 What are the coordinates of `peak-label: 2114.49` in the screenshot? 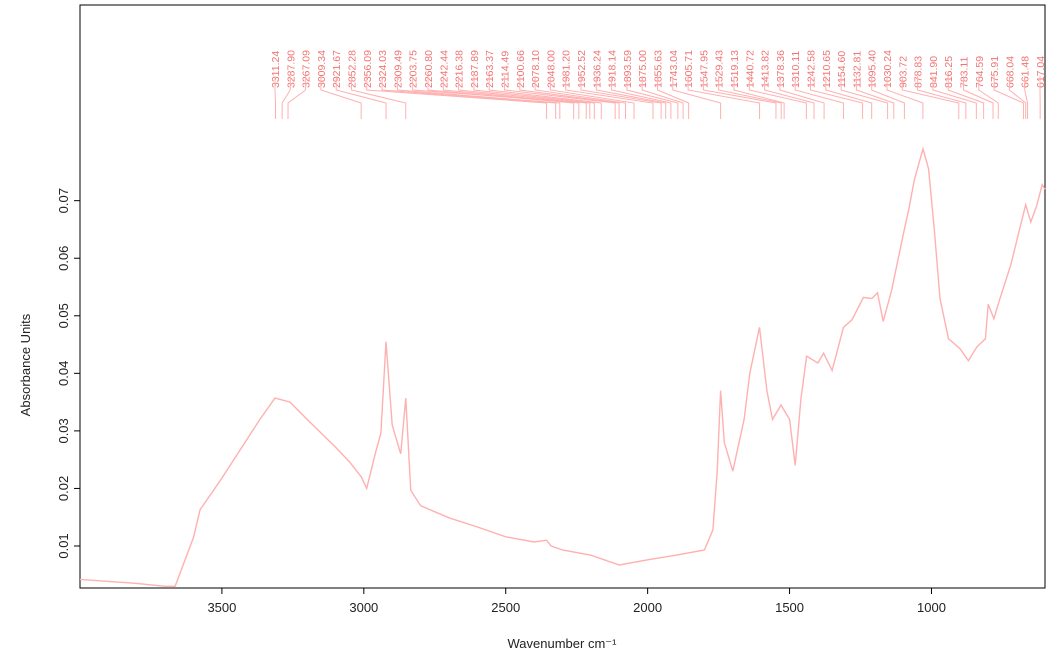 It's located at (506, 69).